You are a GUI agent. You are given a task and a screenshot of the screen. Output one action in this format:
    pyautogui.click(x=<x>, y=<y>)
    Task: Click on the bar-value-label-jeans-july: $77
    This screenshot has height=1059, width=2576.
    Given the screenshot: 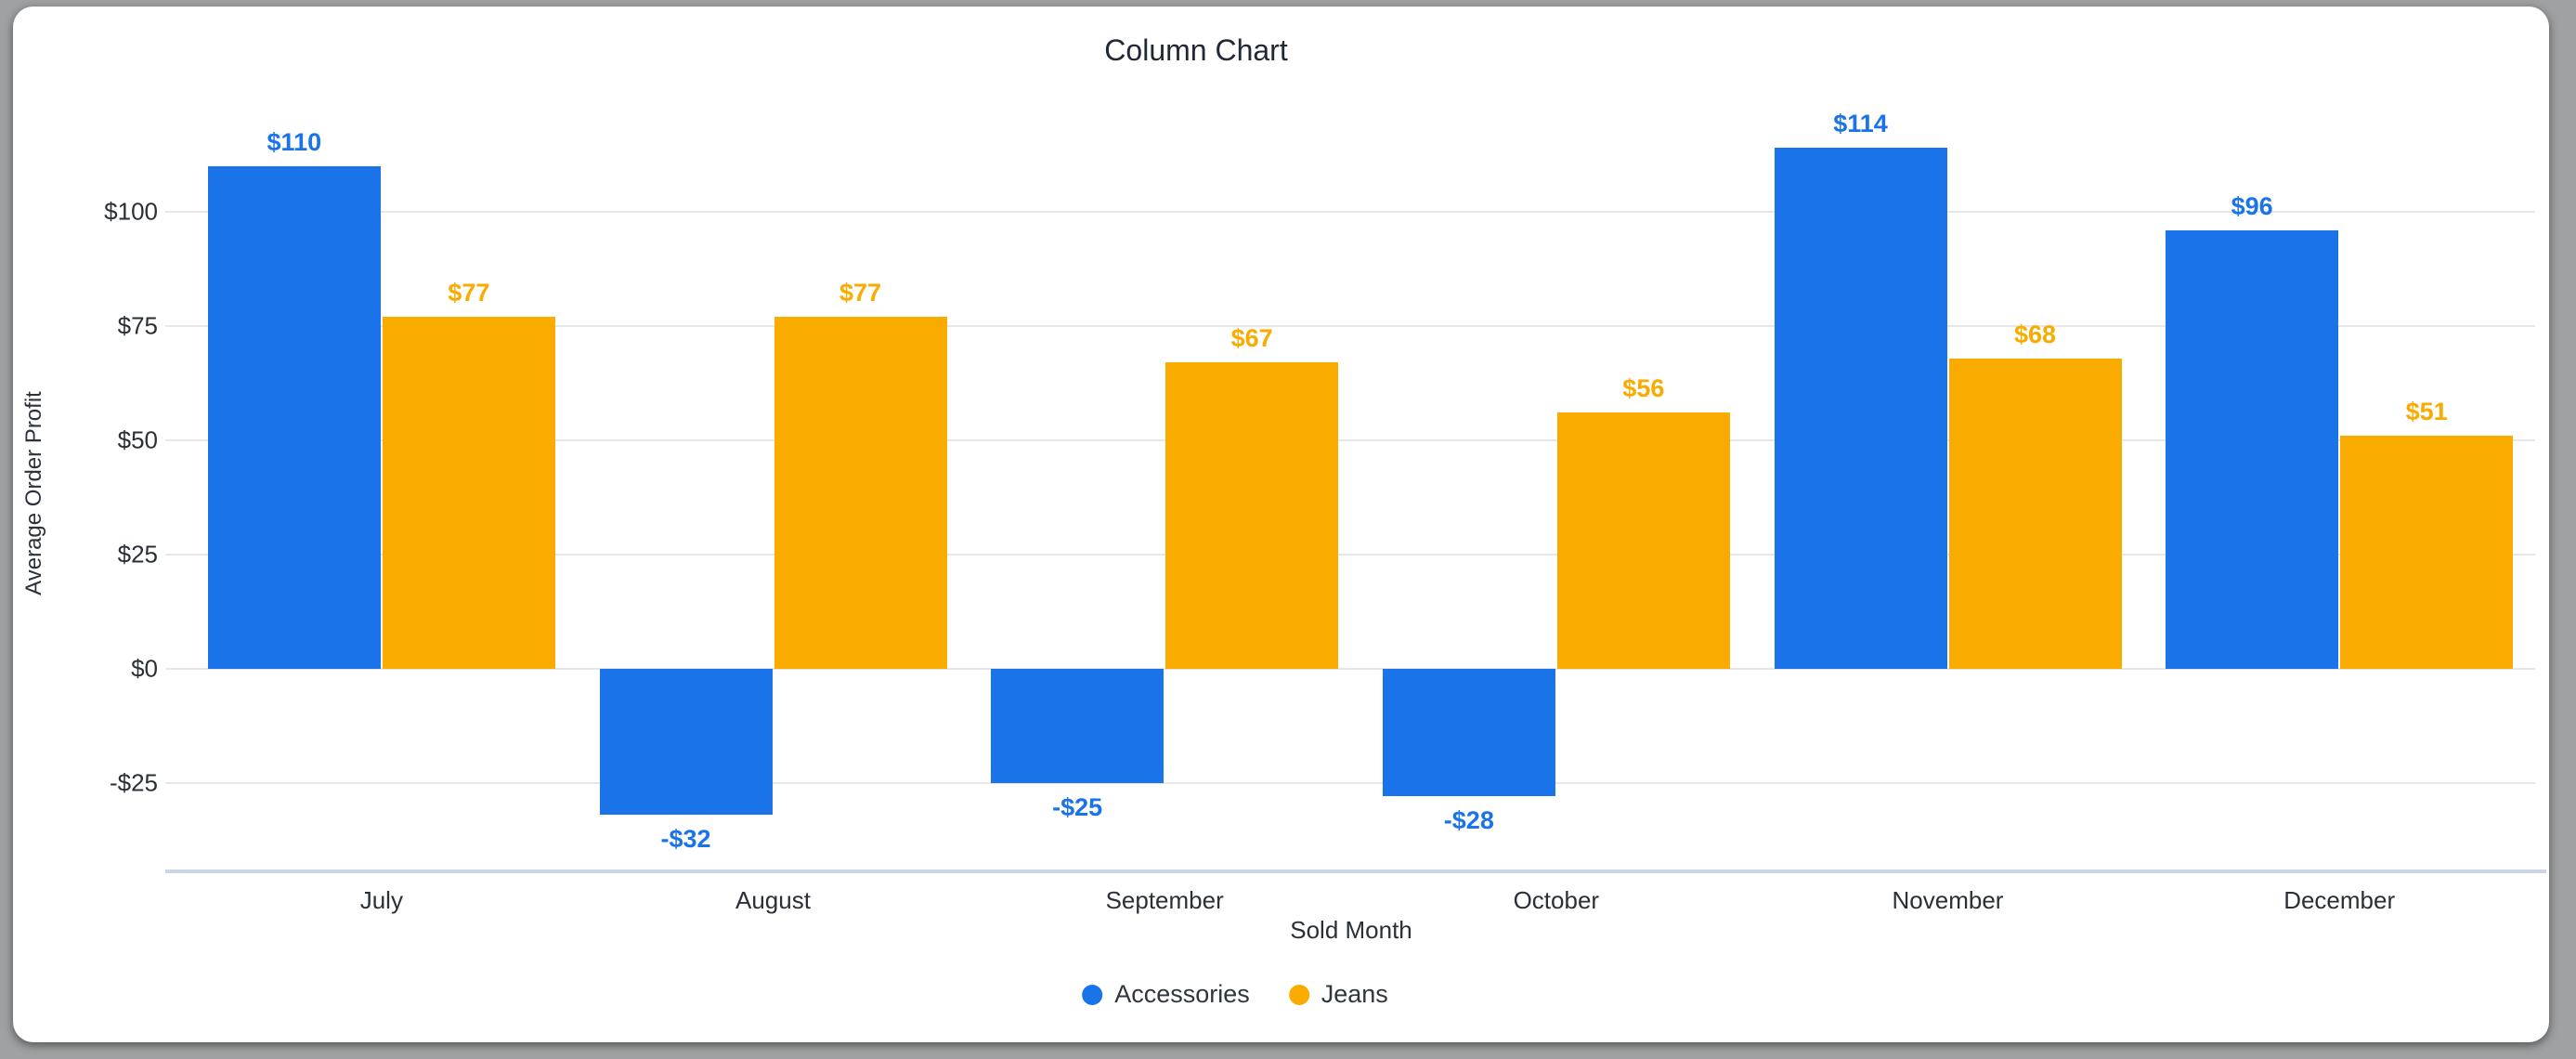 What is the action you would take?
    pyautogui.click(x=469, y=293)
    